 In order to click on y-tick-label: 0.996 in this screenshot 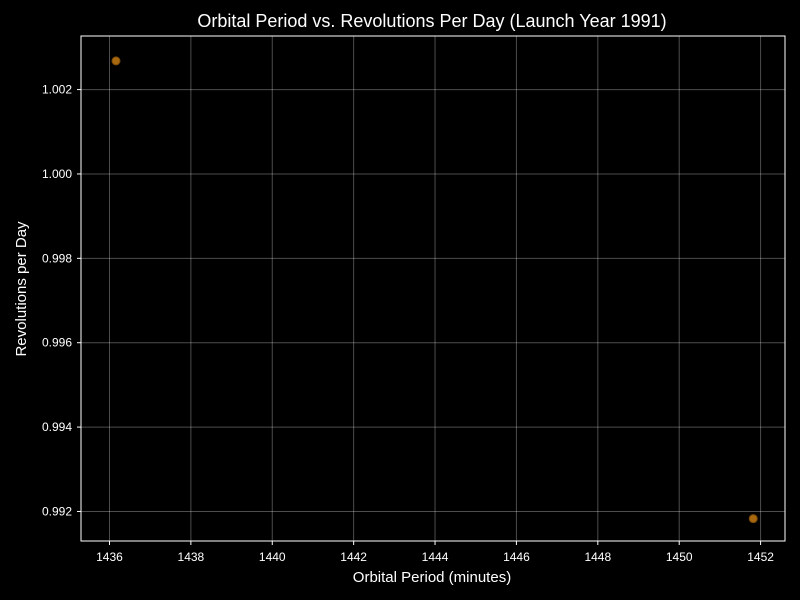, I will do `click(57, 343)`.